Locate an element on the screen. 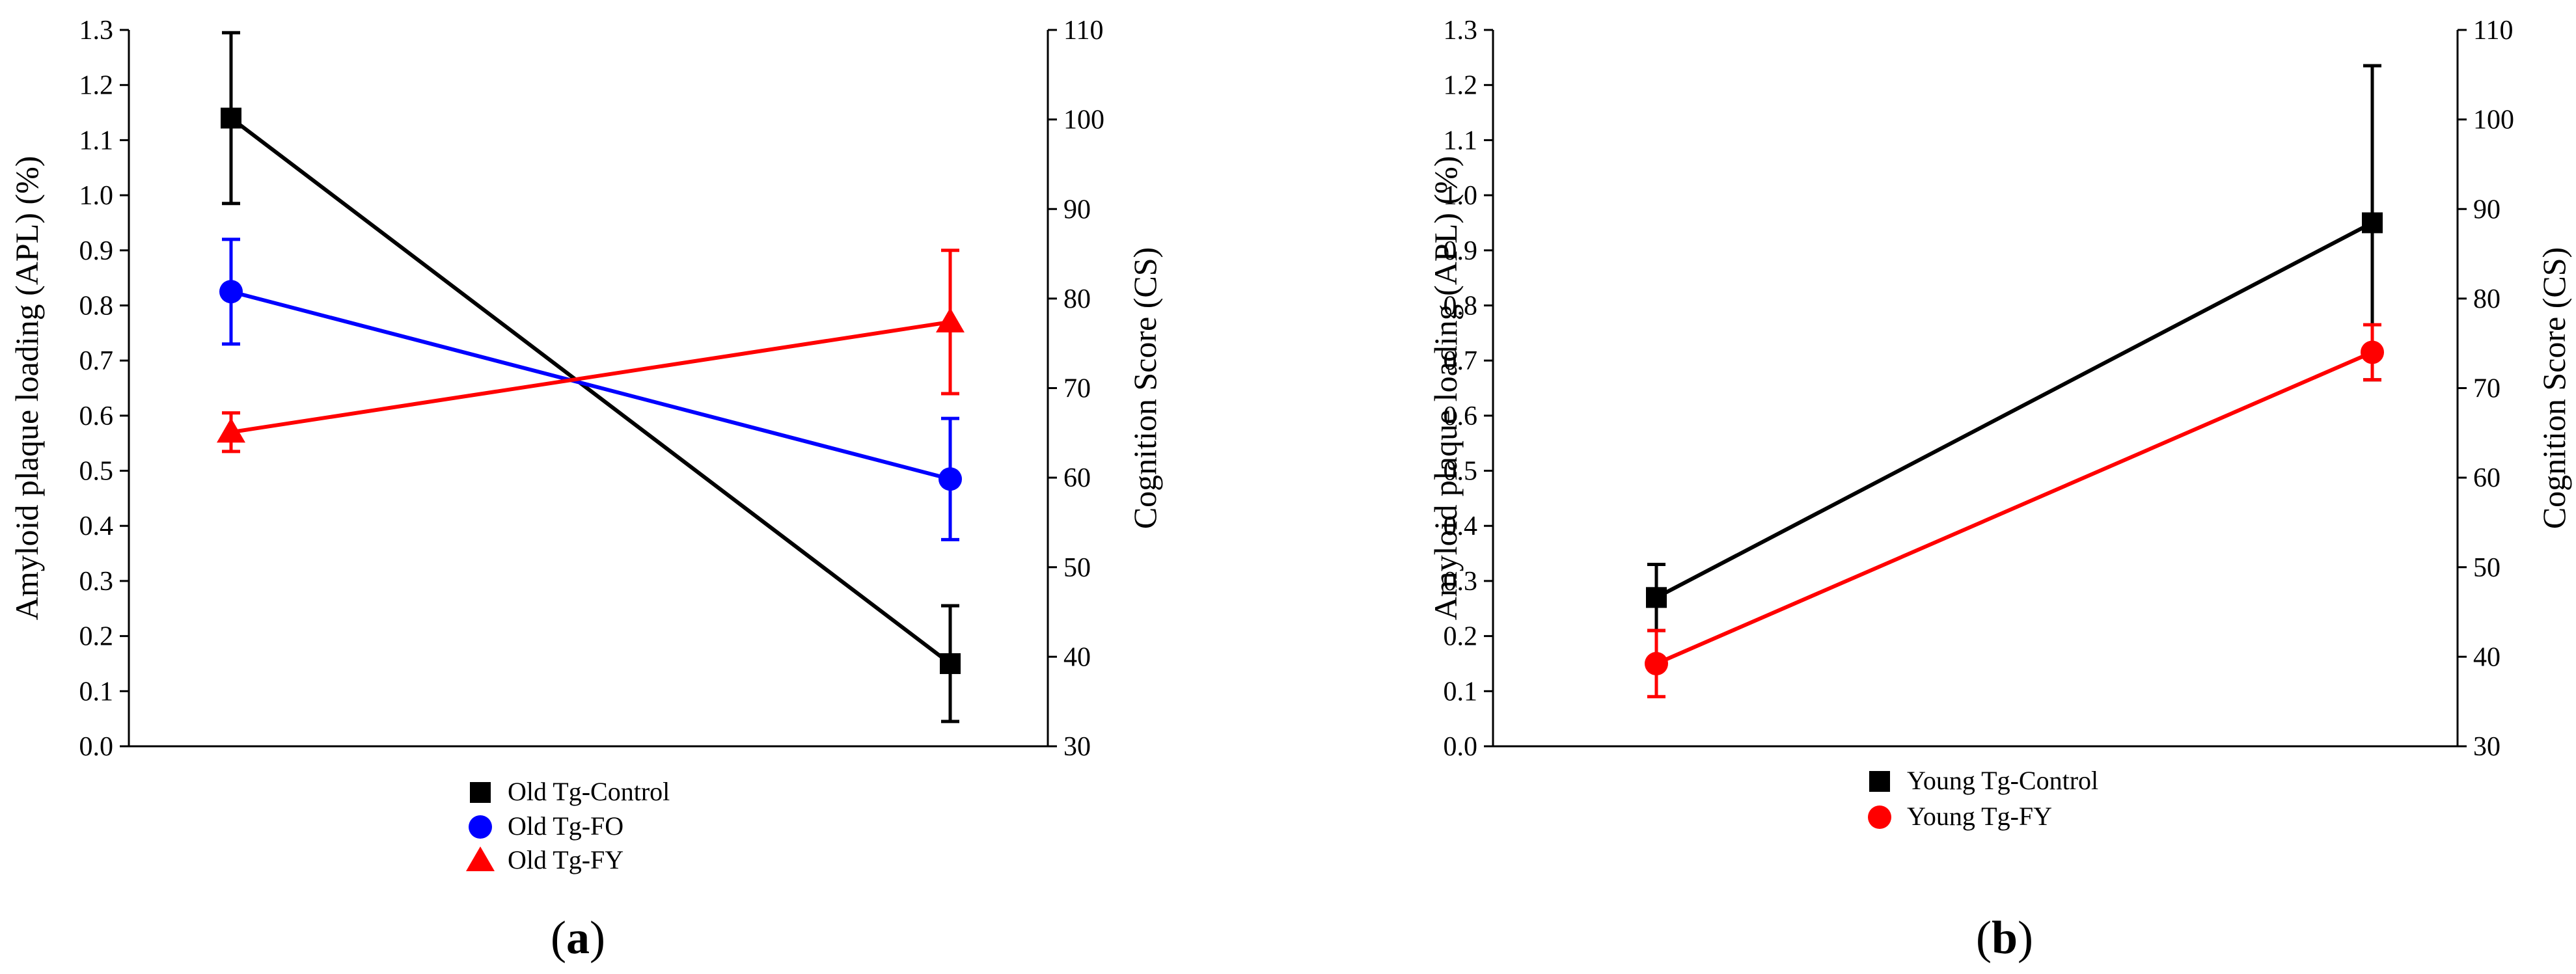 This screenshot has width=2576, height=974. series-old-tg-fy is located at coordinates (591, 351).